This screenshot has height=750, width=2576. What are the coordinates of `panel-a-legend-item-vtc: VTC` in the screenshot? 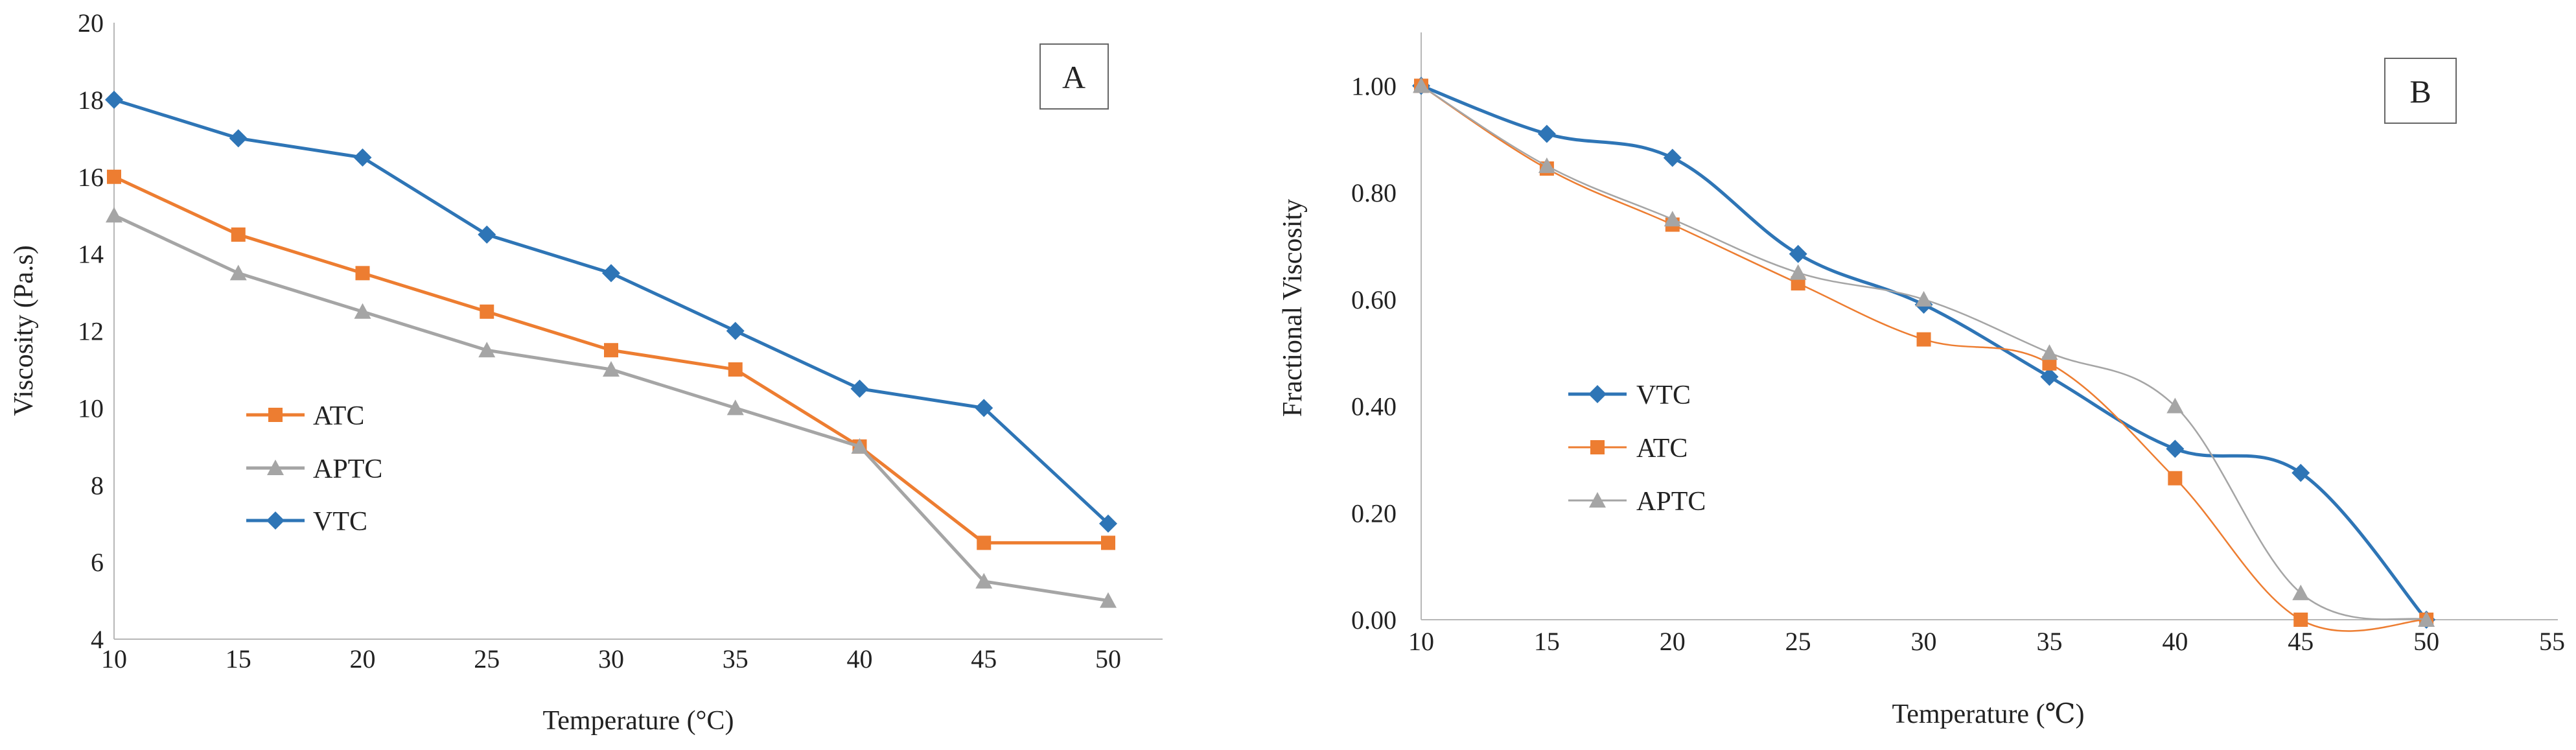 It's located at (307, 522).